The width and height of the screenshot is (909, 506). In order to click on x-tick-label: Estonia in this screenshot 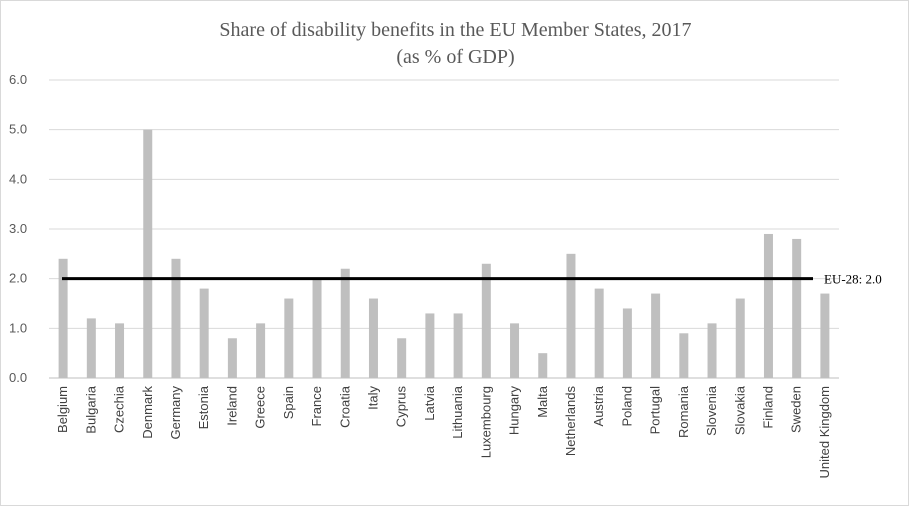, I will do `click(203, 407)`.